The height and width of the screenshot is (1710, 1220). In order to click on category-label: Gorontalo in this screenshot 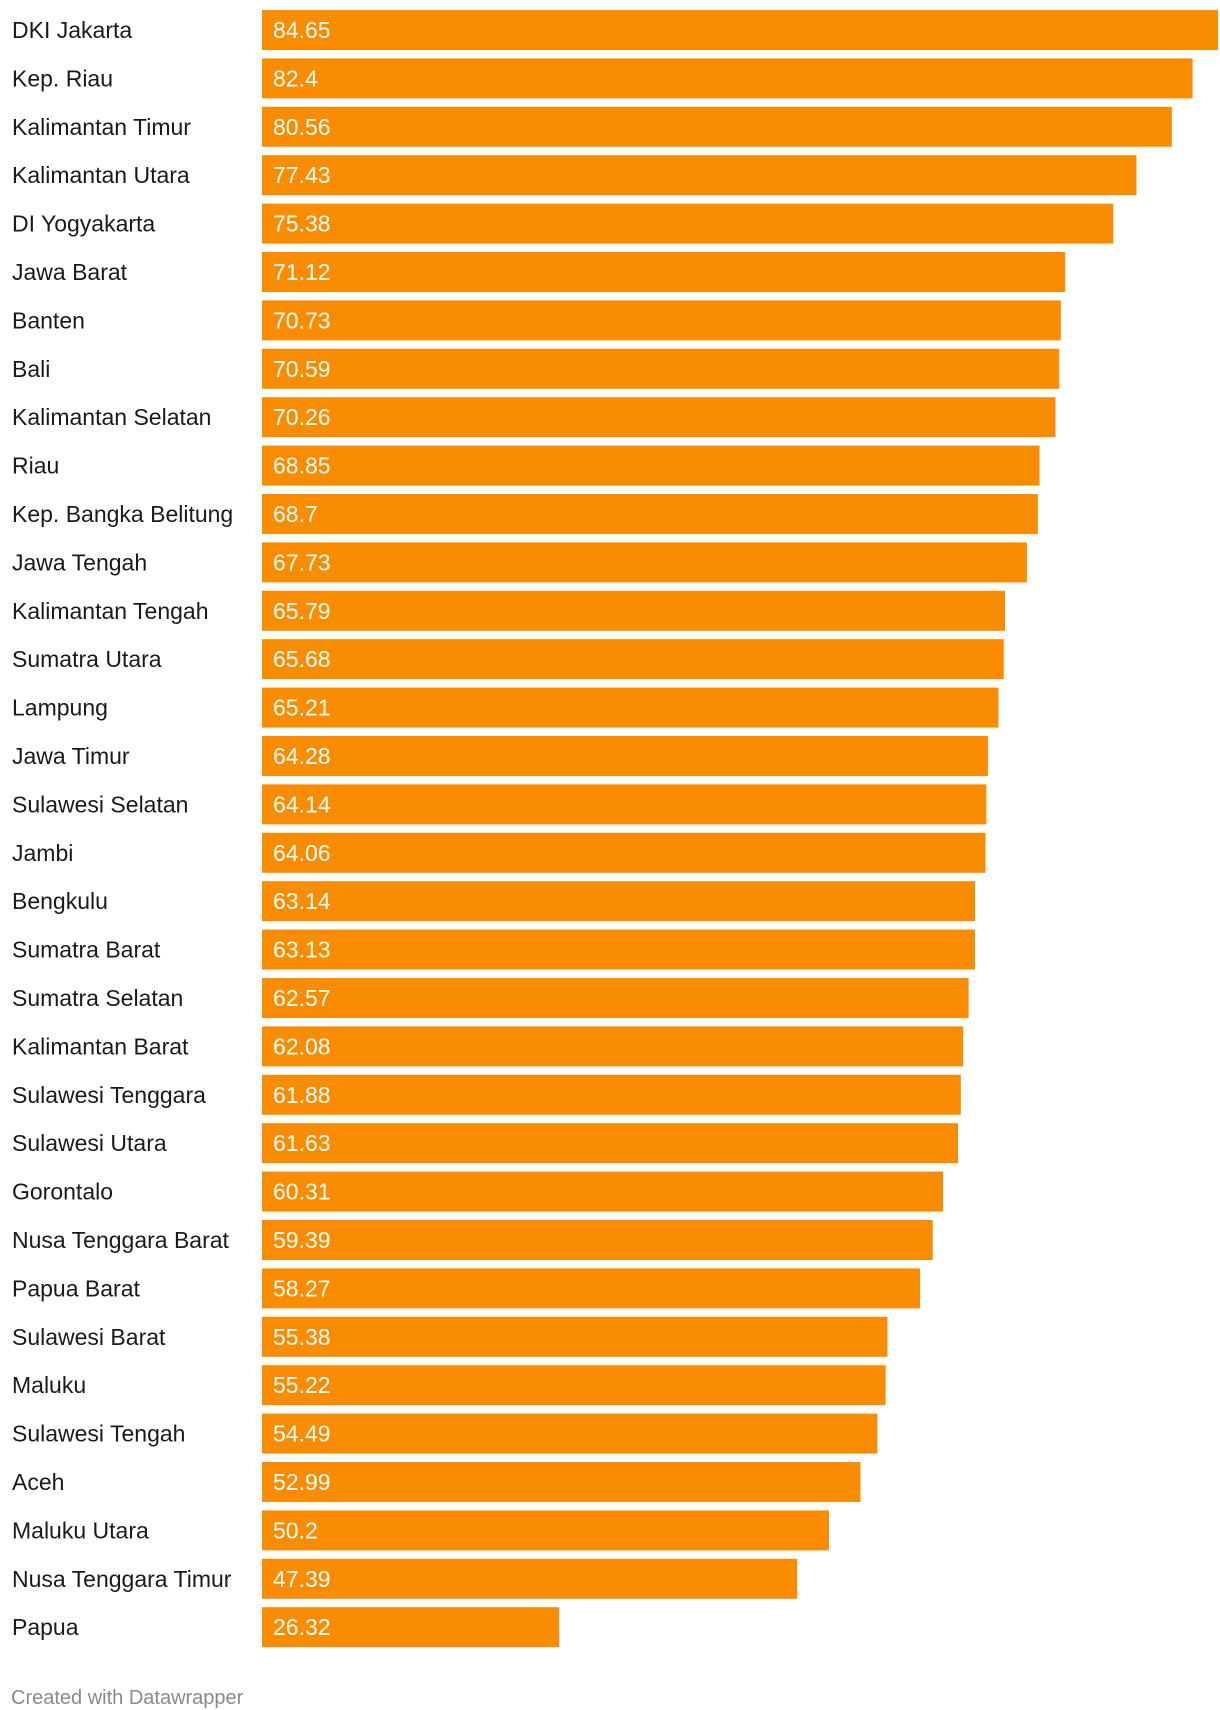, I will do `click(62, 1192)`.